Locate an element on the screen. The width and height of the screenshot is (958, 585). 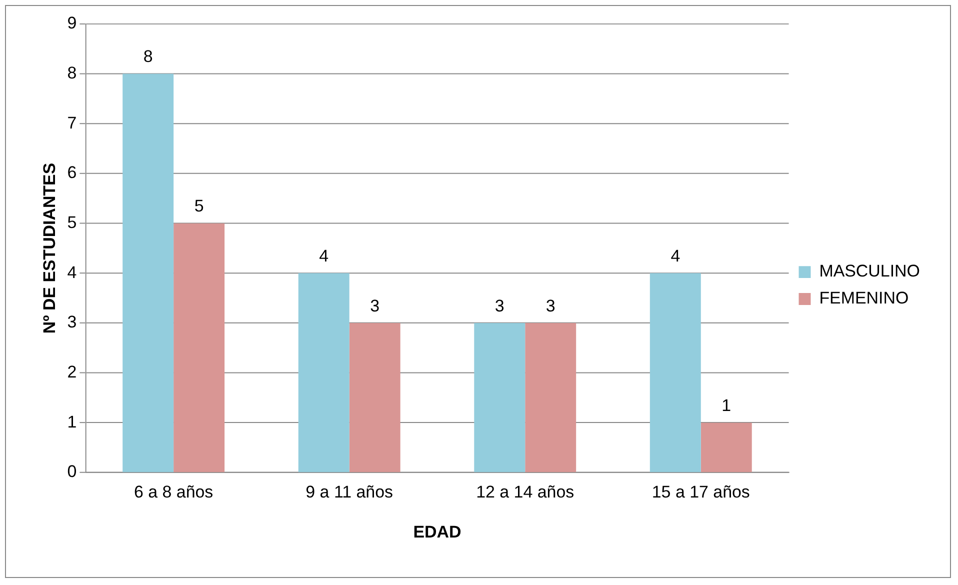
y-tick-label: 7 is located at coordinates (72, 122).